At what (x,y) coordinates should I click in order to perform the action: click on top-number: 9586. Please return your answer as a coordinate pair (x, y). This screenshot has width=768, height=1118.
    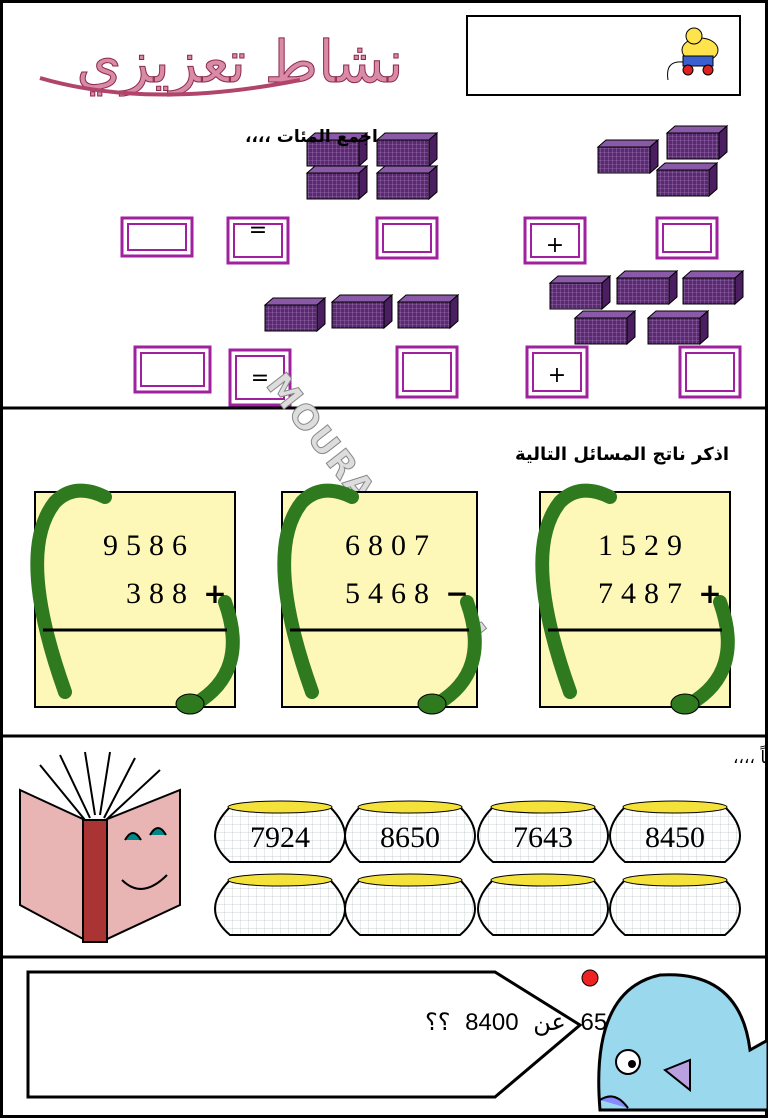
    Looking at the image, I should click on (149, 545).